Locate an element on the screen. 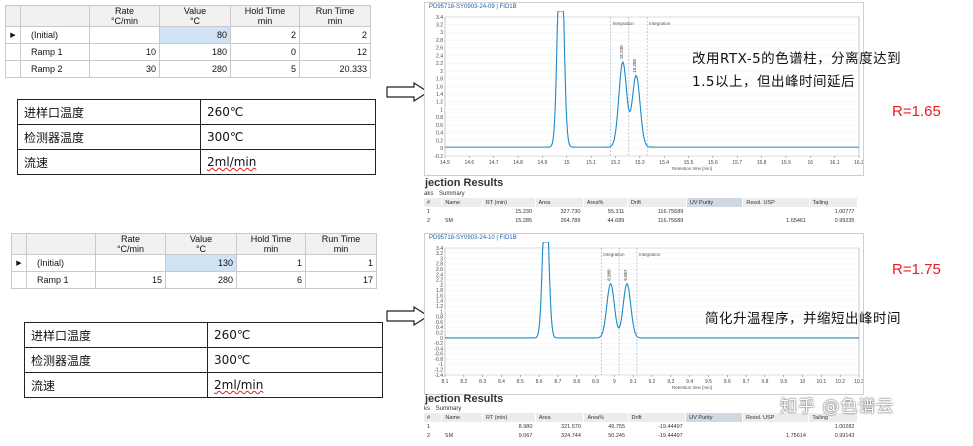 Image resolution: width=973 pixels, height=446 pixels. y-tick-label: -1.4 is located at coordinates (438, 376).